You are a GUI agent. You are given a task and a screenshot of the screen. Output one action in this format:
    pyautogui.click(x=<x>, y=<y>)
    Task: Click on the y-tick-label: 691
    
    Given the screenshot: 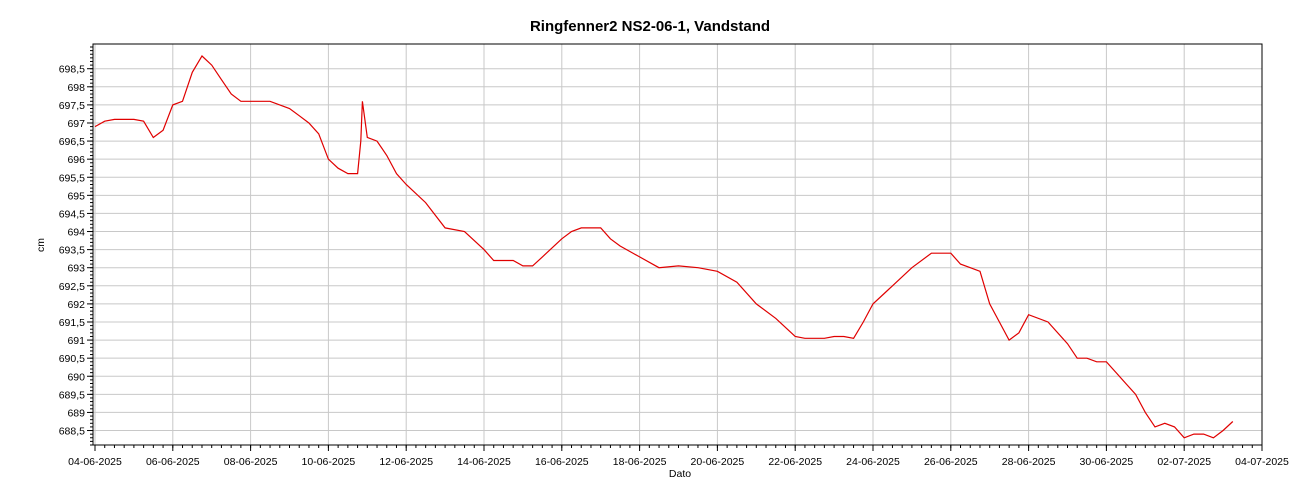 What is the action you would take?
    pyautogui.click(x=76, y=341)
    